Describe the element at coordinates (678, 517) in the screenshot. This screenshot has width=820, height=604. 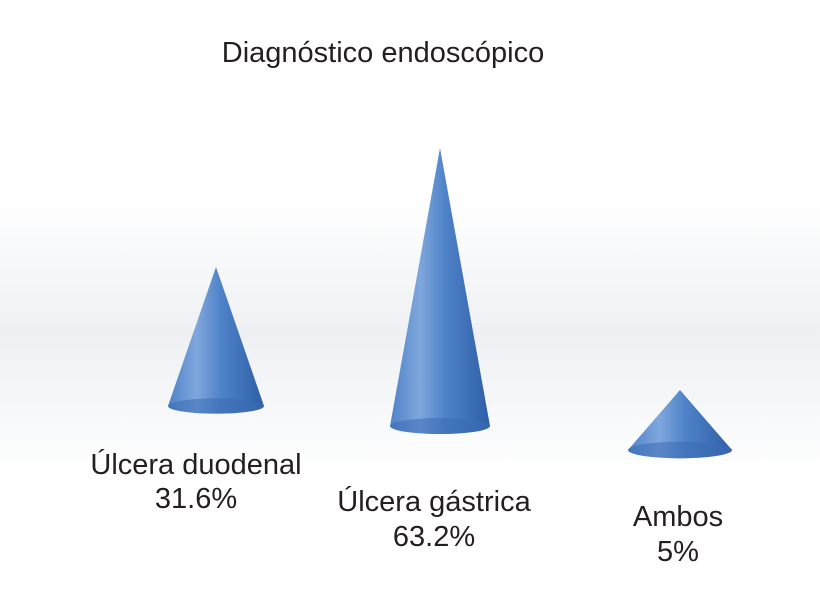
I see `category-label: Ambos` at that location.